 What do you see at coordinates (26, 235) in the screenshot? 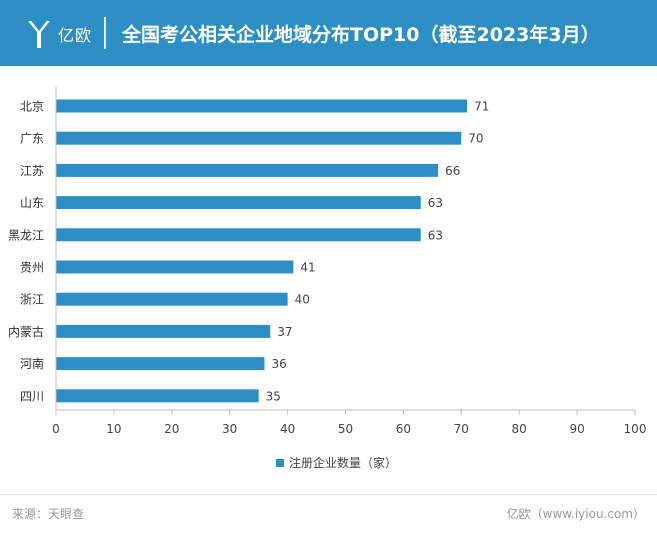
I see `category-label: 黑龙江` at bounding box center [26, 235].